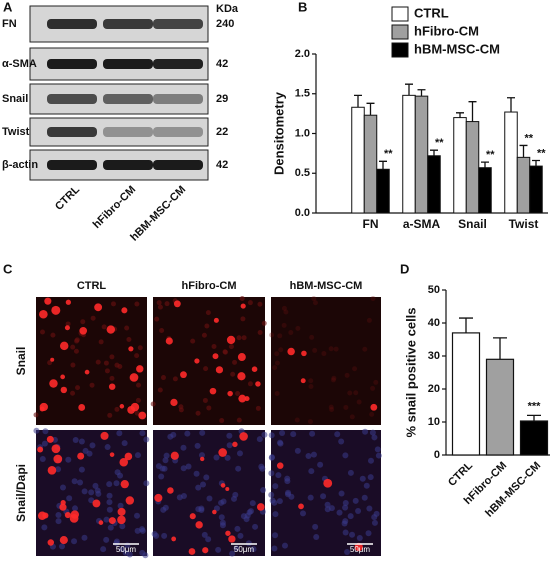  I want to click on kda-value: 42, so click(222, 165).